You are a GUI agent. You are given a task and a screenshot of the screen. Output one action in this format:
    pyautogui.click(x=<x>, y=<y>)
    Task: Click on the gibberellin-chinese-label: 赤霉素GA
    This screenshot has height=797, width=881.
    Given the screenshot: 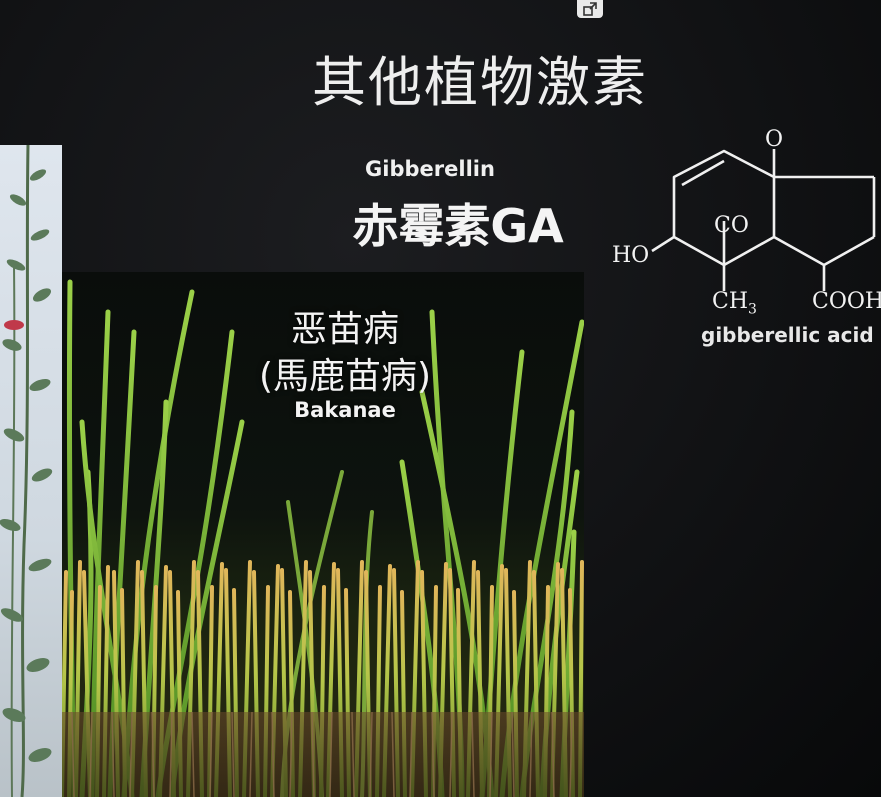 What is the action you would take?
    pyautogui.click(x=458, y=226)
    